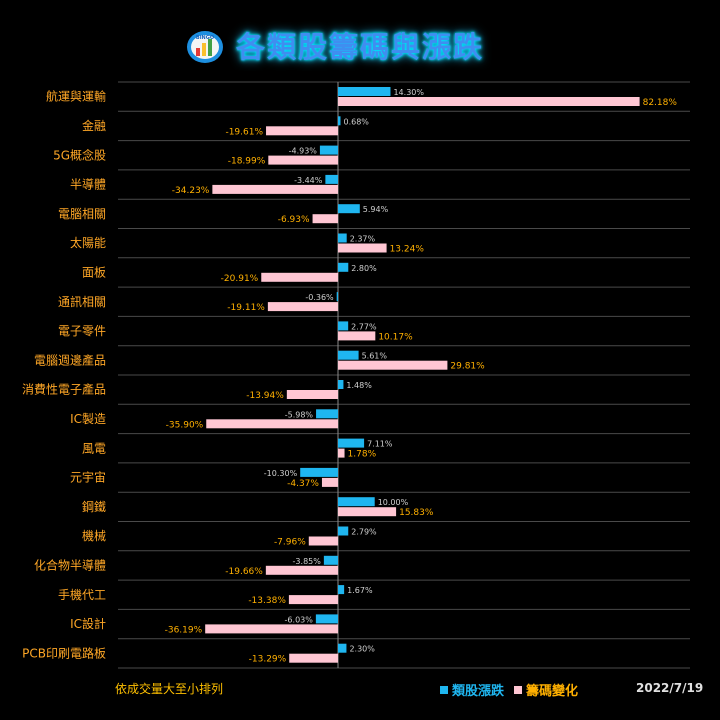 This screenshot has width=720, height=720. Describe the element at coordinates (364, 326) in the screenshot. I see `data-label-series-a: 2.77%` at that location.